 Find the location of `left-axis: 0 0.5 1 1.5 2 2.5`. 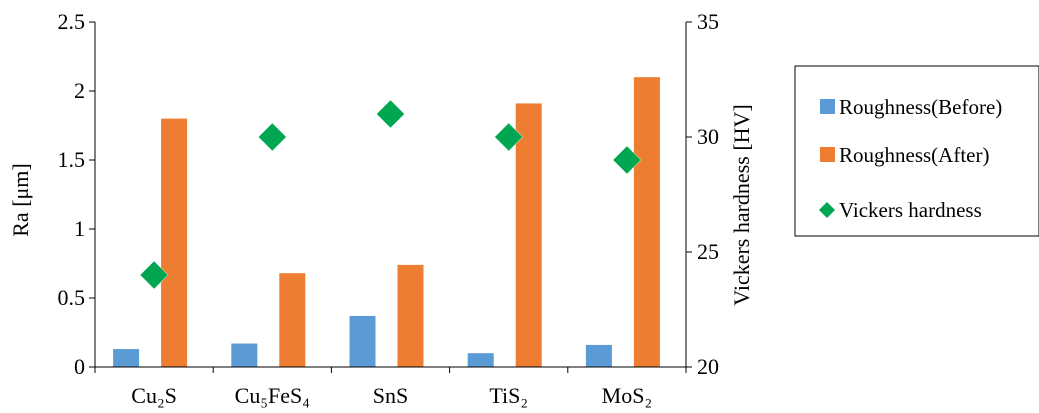

left-axis: 0 0.5 1 1.5 2 2.5 is located at coordinates (77, 194).